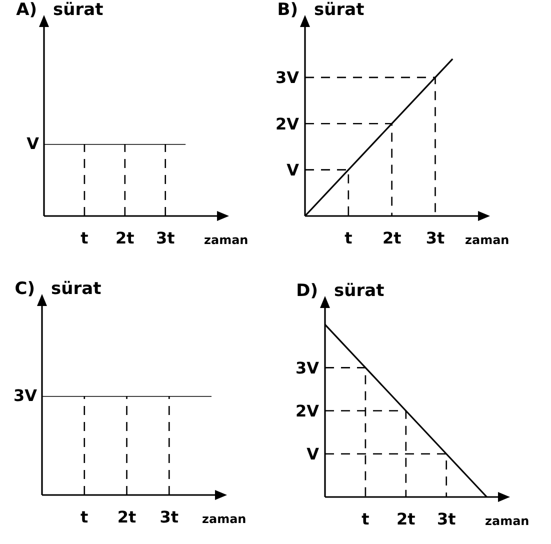  Describe the element at coordinates (24, 289) in the screenshot. I see `chart-title: C)` at that location.